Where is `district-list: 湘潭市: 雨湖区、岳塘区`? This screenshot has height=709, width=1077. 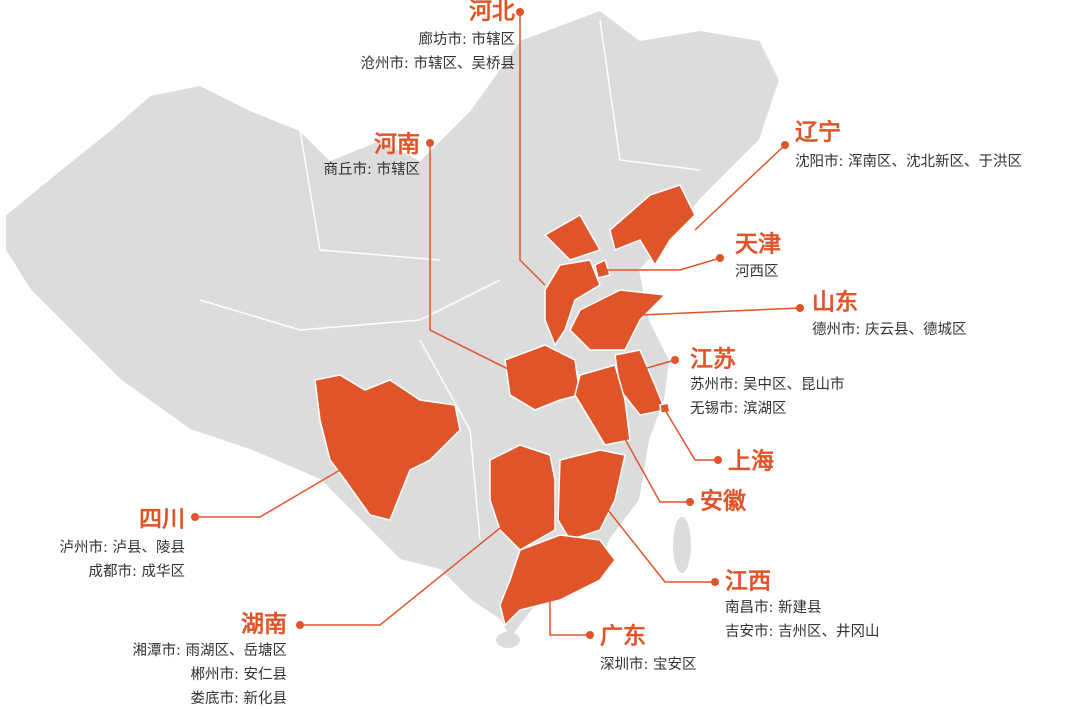 district-list: 湘潭市: 雨湖区、岳塘区 is located at coordinates (210, 650).